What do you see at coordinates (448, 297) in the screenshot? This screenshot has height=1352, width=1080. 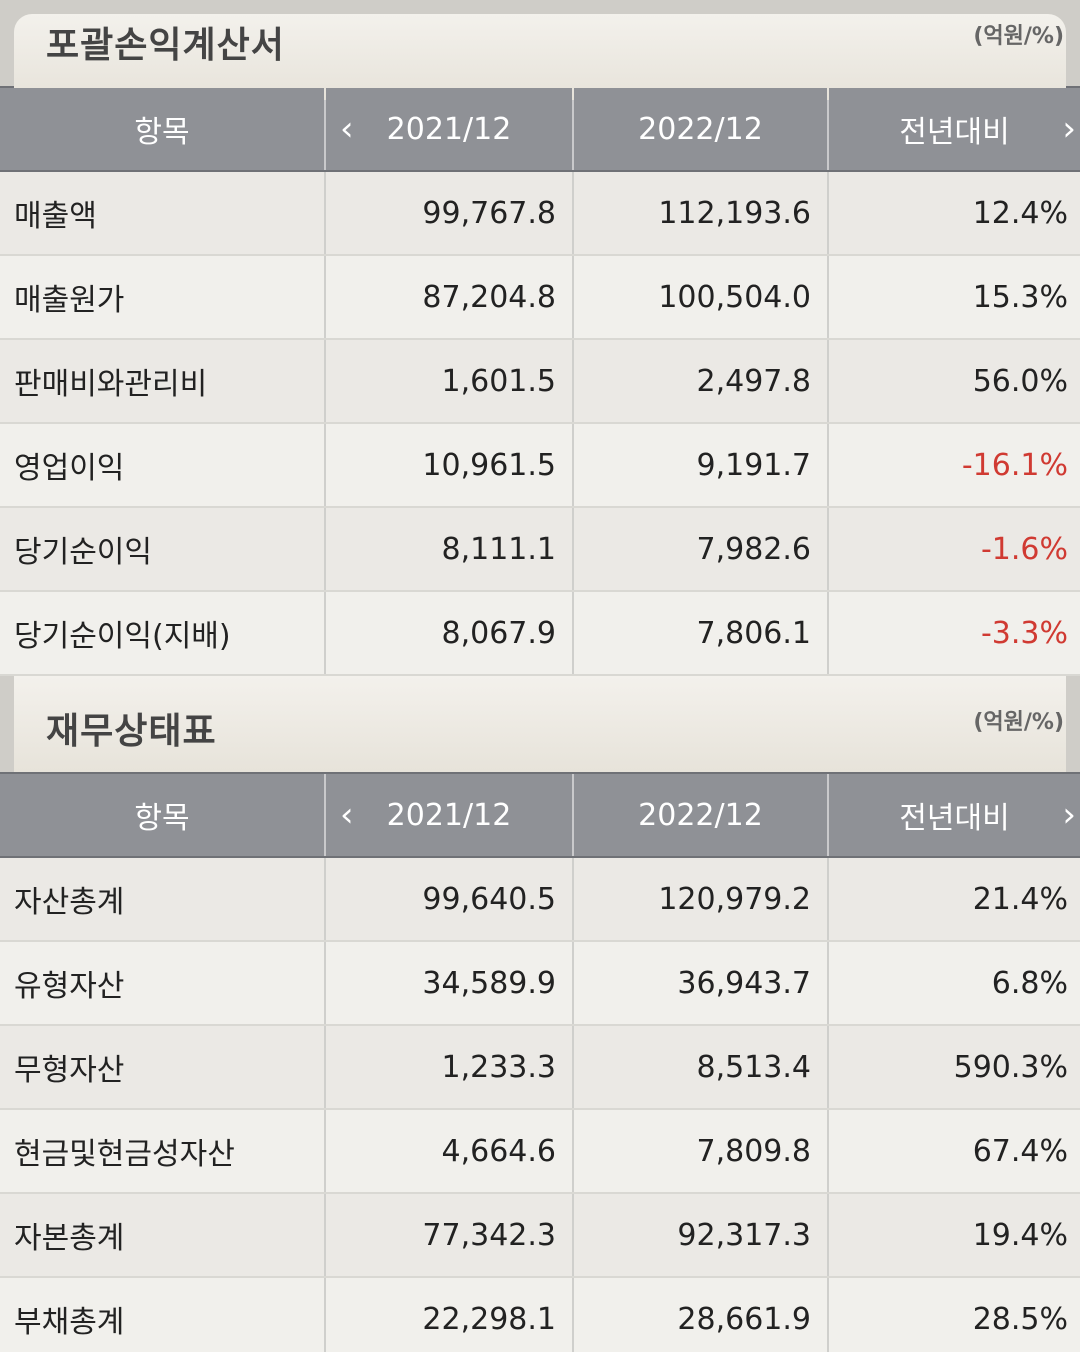 I see `value-2021: 87,204.8` at bounding box center [448, 297].